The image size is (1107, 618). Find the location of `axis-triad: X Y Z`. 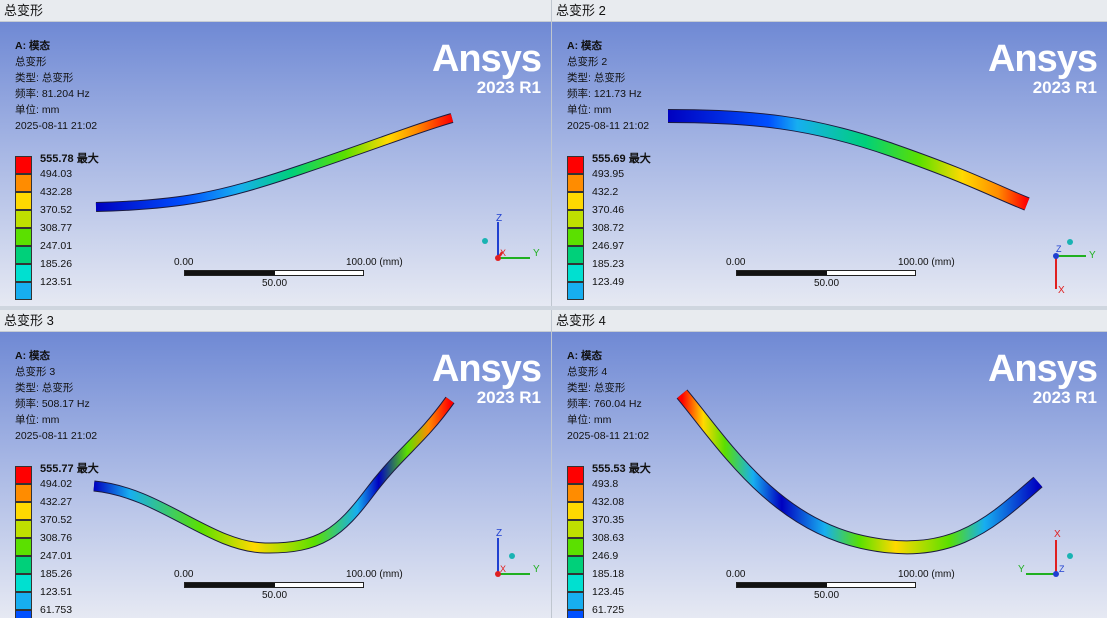

axis-triad: X Y Z is located at coordinates (1053, 557).